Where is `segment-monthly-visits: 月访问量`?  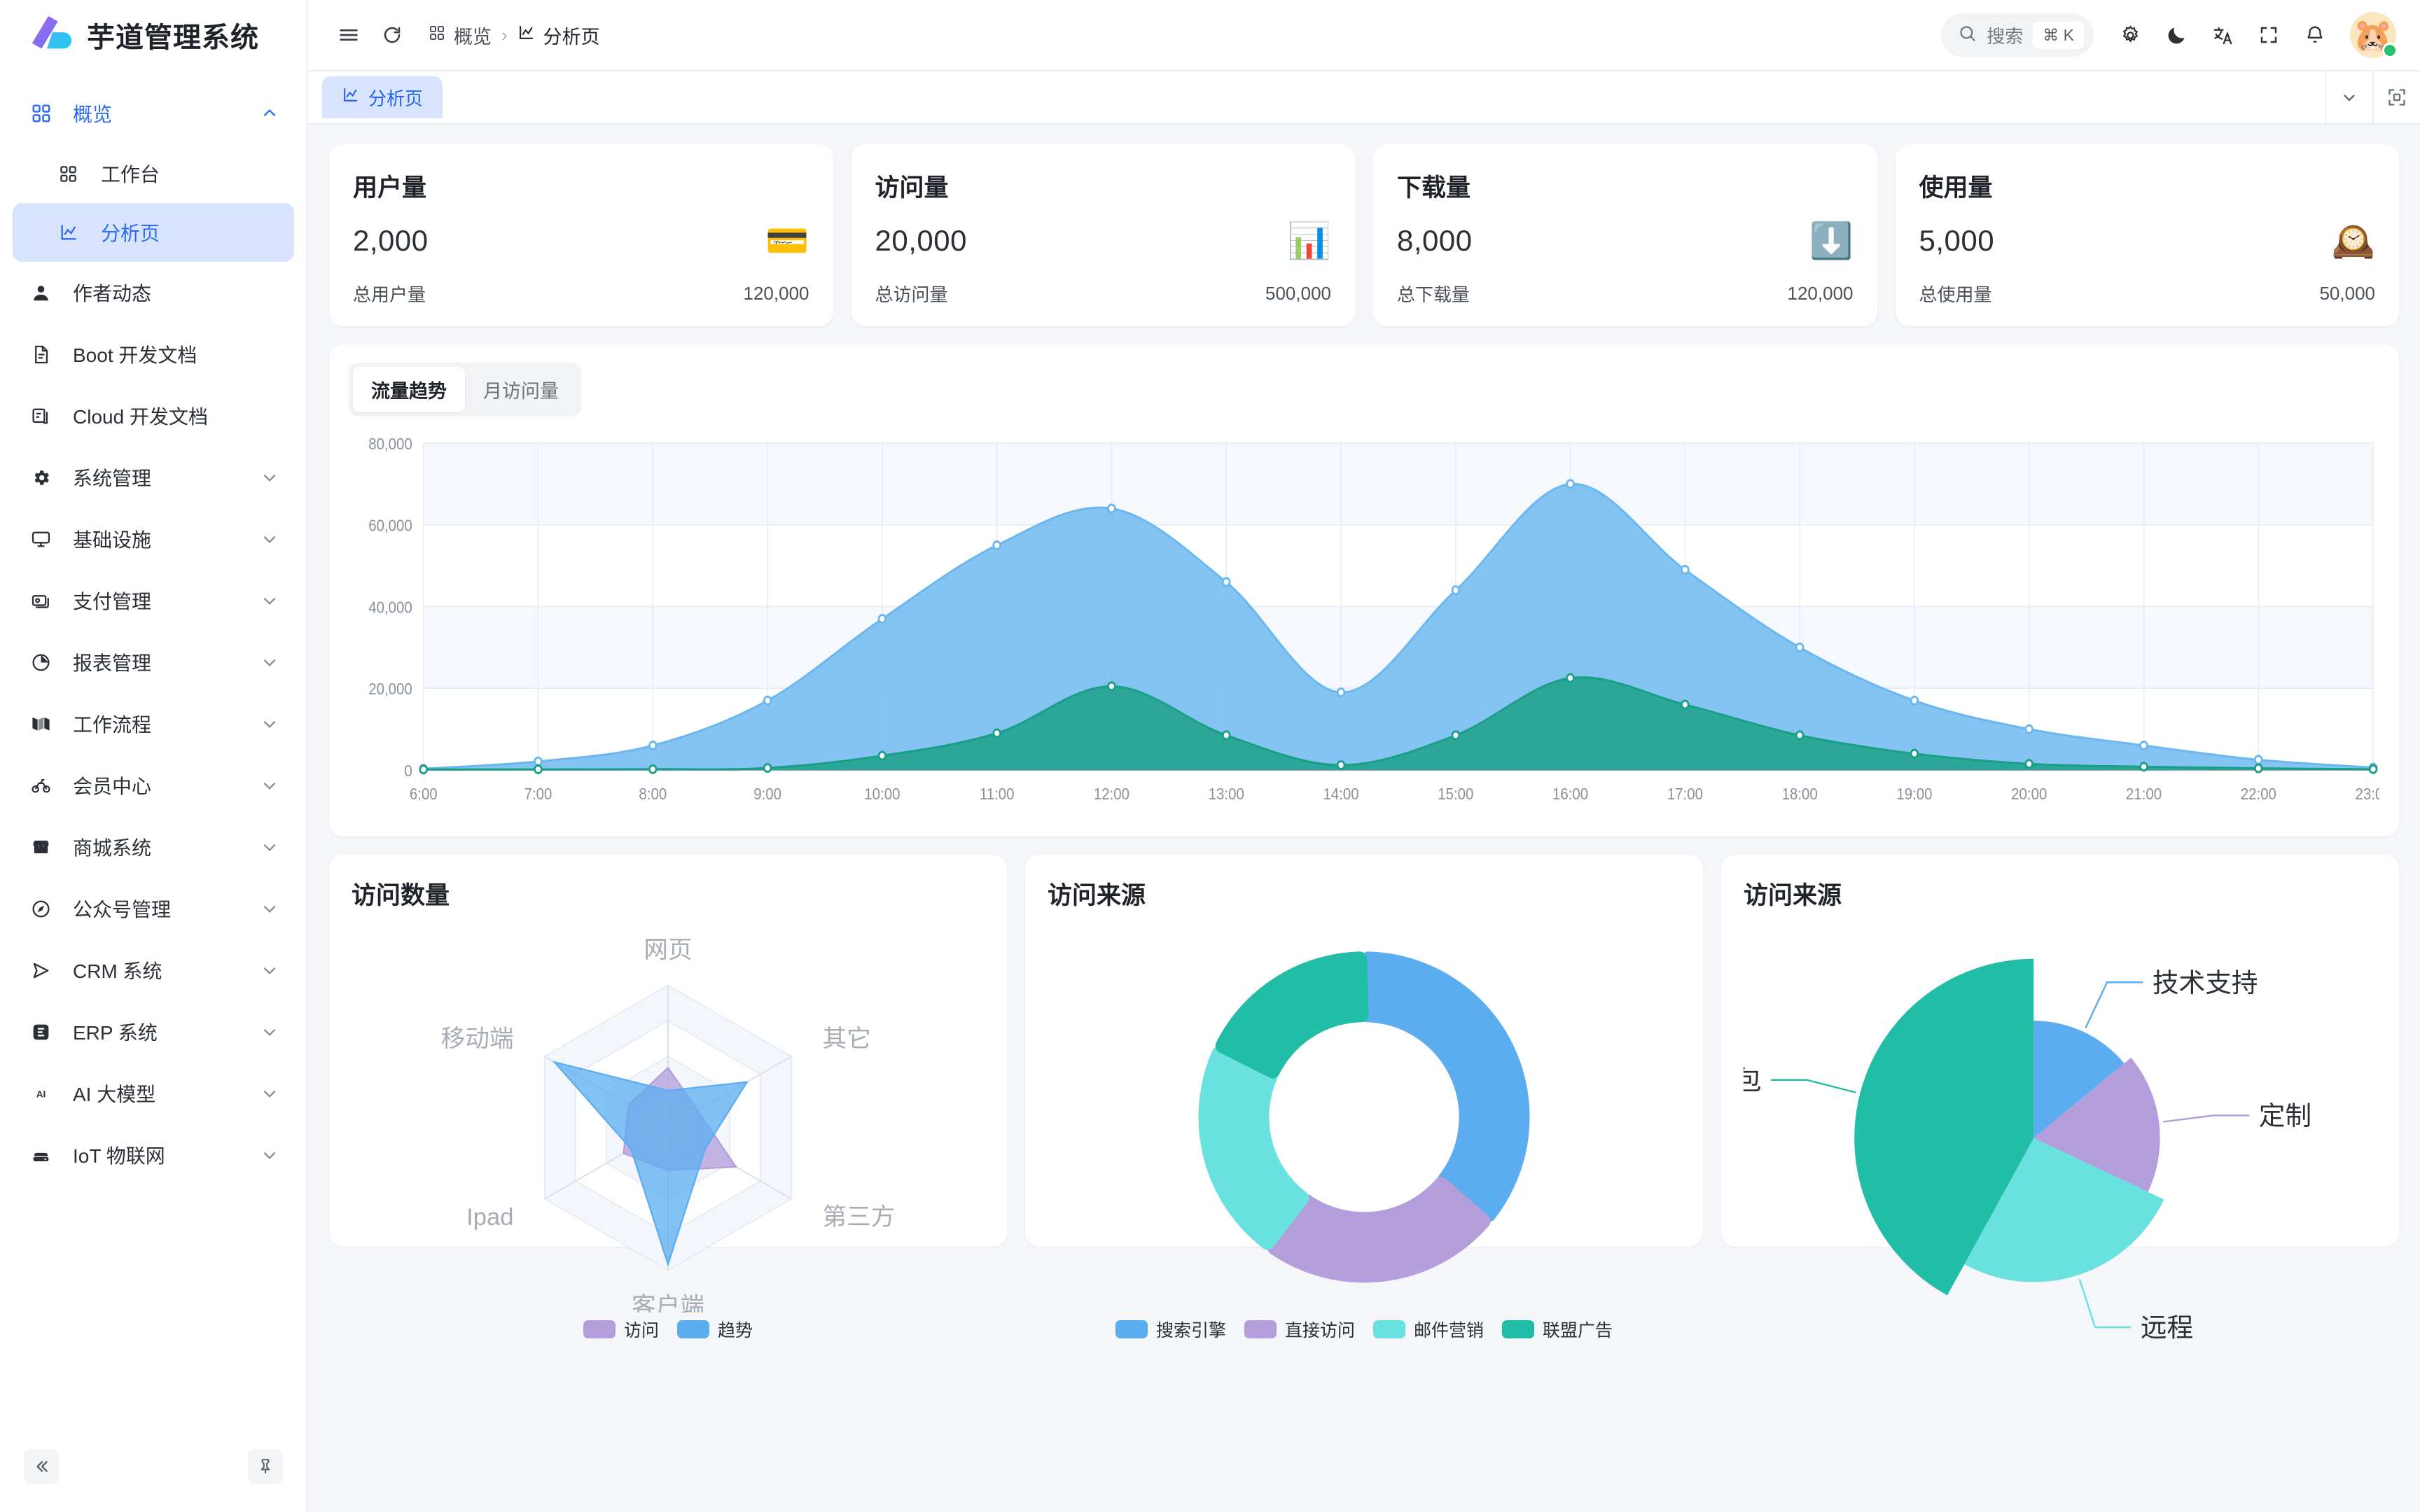
segment-monthly-visits: 月访问量 is located at coordinates (521, 391).